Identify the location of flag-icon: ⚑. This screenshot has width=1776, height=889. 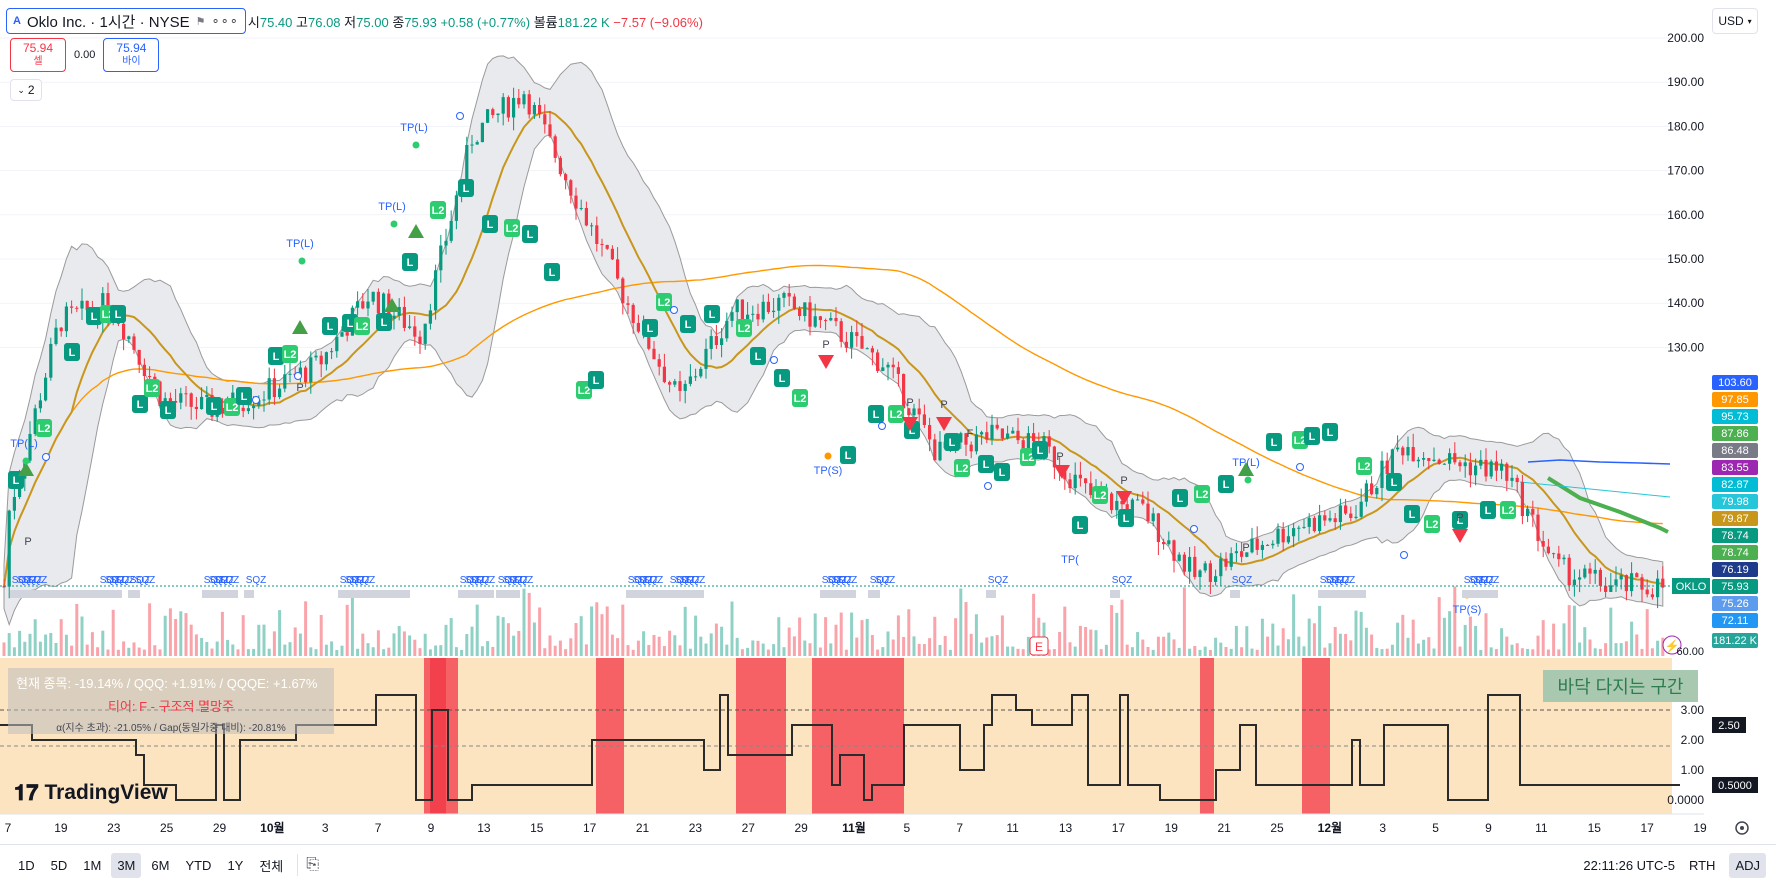
(200, 21).